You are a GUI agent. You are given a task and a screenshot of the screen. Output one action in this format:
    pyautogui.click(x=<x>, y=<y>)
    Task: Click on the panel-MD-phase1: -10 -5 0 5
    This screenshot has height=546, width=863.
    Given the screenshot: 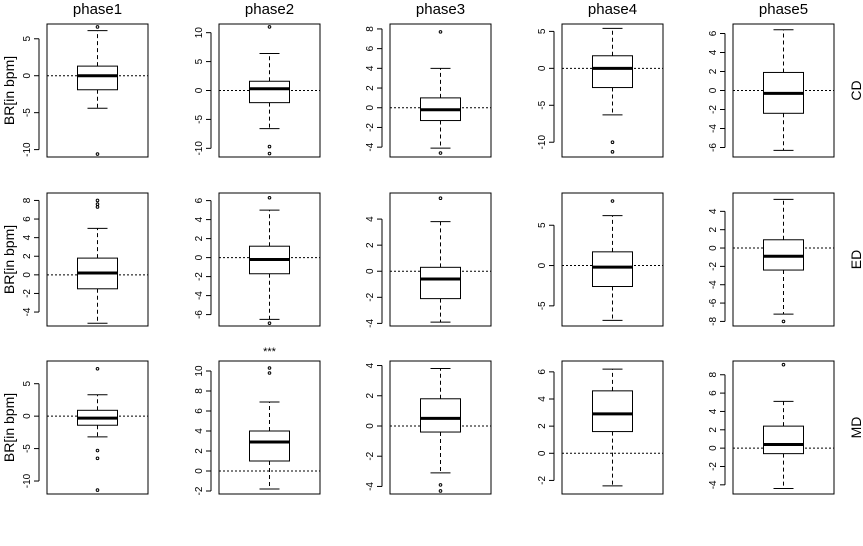 What is the action you would take?
    pyautogui.click(x=85, y=427)
    